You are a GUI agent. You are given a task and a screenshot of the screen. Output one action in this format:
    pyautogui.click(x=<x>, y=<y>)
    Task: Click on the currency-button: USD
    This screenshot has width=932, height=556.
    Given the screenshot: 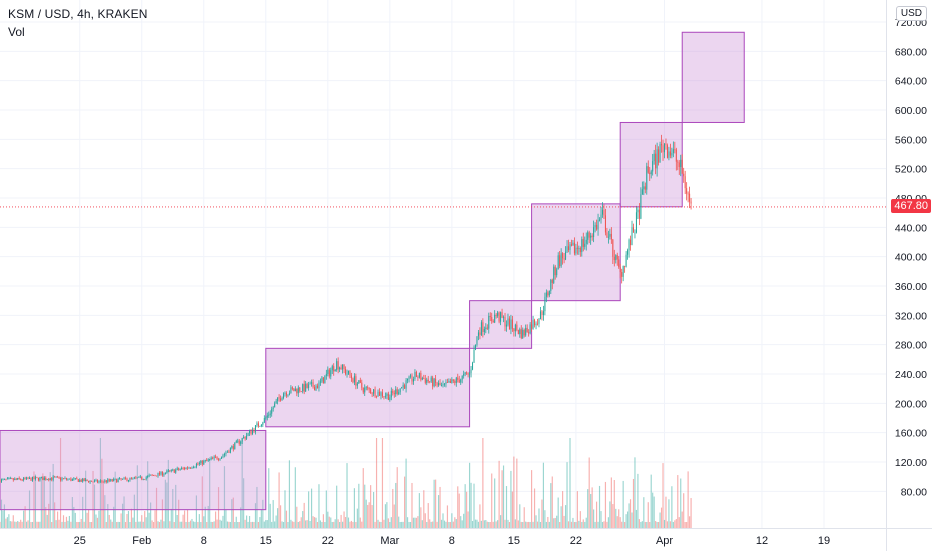 What is the action you would take?
    pyautogui.click(x=911, y=13)
    